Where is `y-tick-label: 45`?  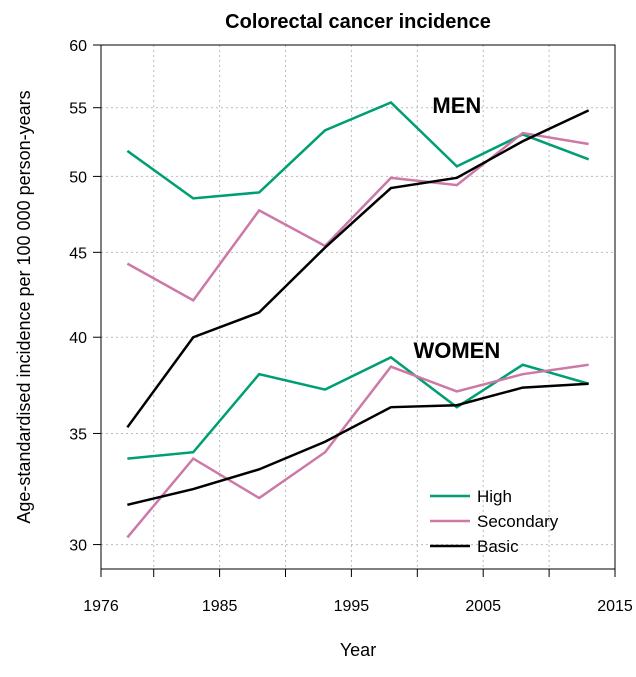
y-tick-label: 45 is located at coordinates (78, 253).